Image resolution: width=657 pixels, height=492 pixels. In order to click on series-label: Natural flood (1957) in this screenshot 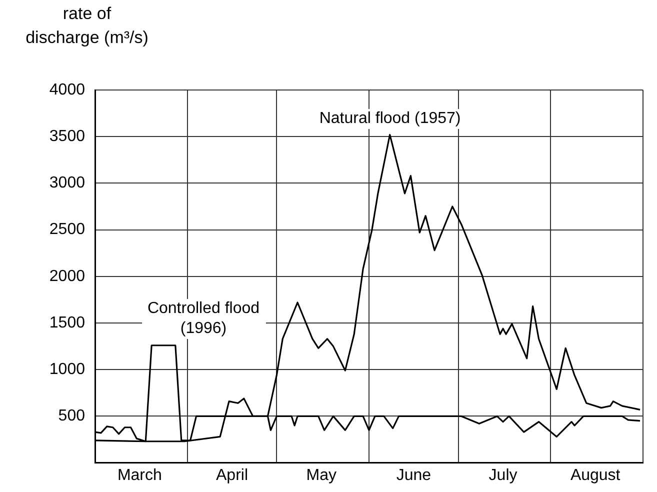, I will do `click(390, 118)`.